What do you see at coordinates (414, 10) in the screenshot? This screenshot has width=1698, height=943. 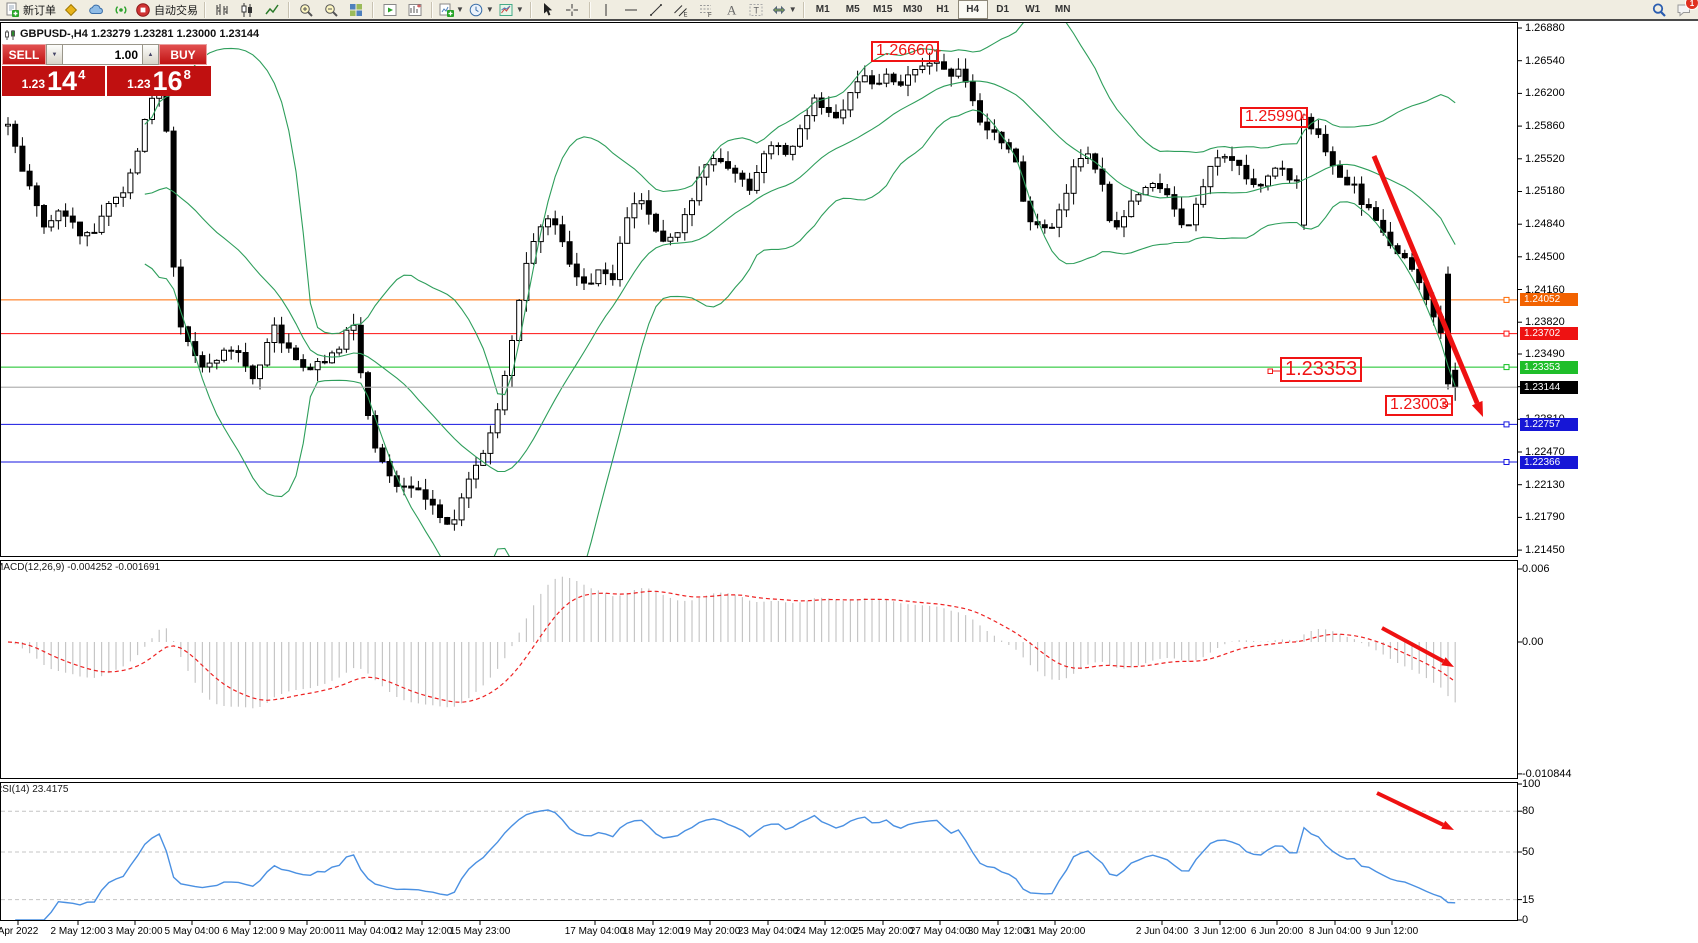 I see `chart-shift-button` at bounding box center [414, 10].